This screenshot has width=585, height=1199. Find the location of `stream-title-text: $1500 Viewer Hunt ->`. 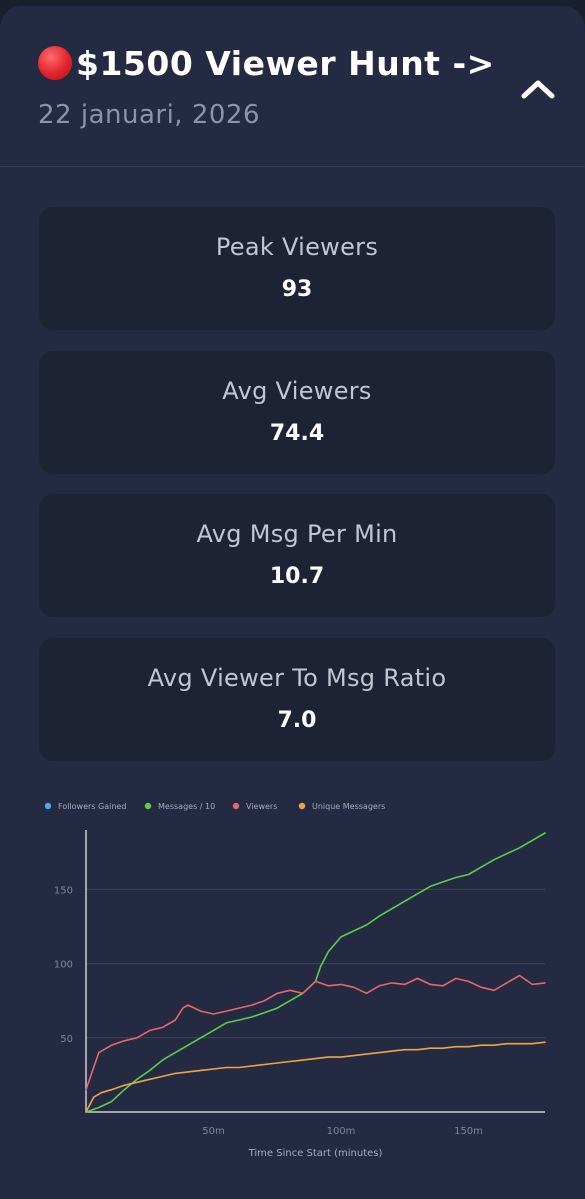

stream-title-text: $1500 Viewer Hunt -> is located at coordinates (285, 63).